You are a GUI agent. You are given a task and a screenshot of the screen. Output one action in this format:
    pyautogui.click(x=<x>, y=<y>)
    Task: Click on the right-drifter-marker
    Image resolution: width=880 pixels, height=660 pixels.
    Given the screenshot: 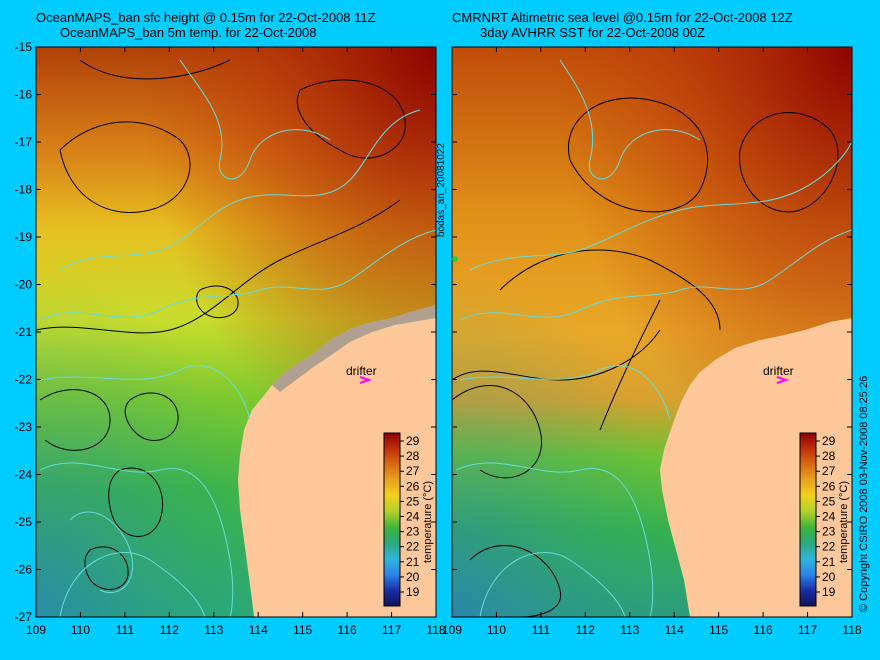 What is the action you would take?
    pyautogui.click(x=783, y=380)
    